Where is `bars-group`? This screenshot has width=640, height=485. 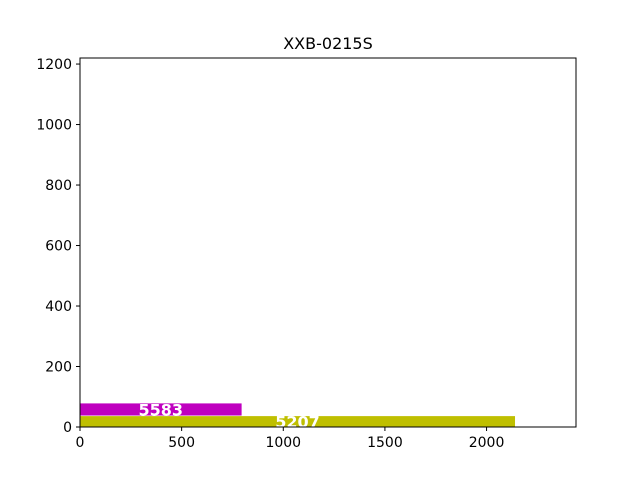 bars-group is located at coordinates (298, 415).